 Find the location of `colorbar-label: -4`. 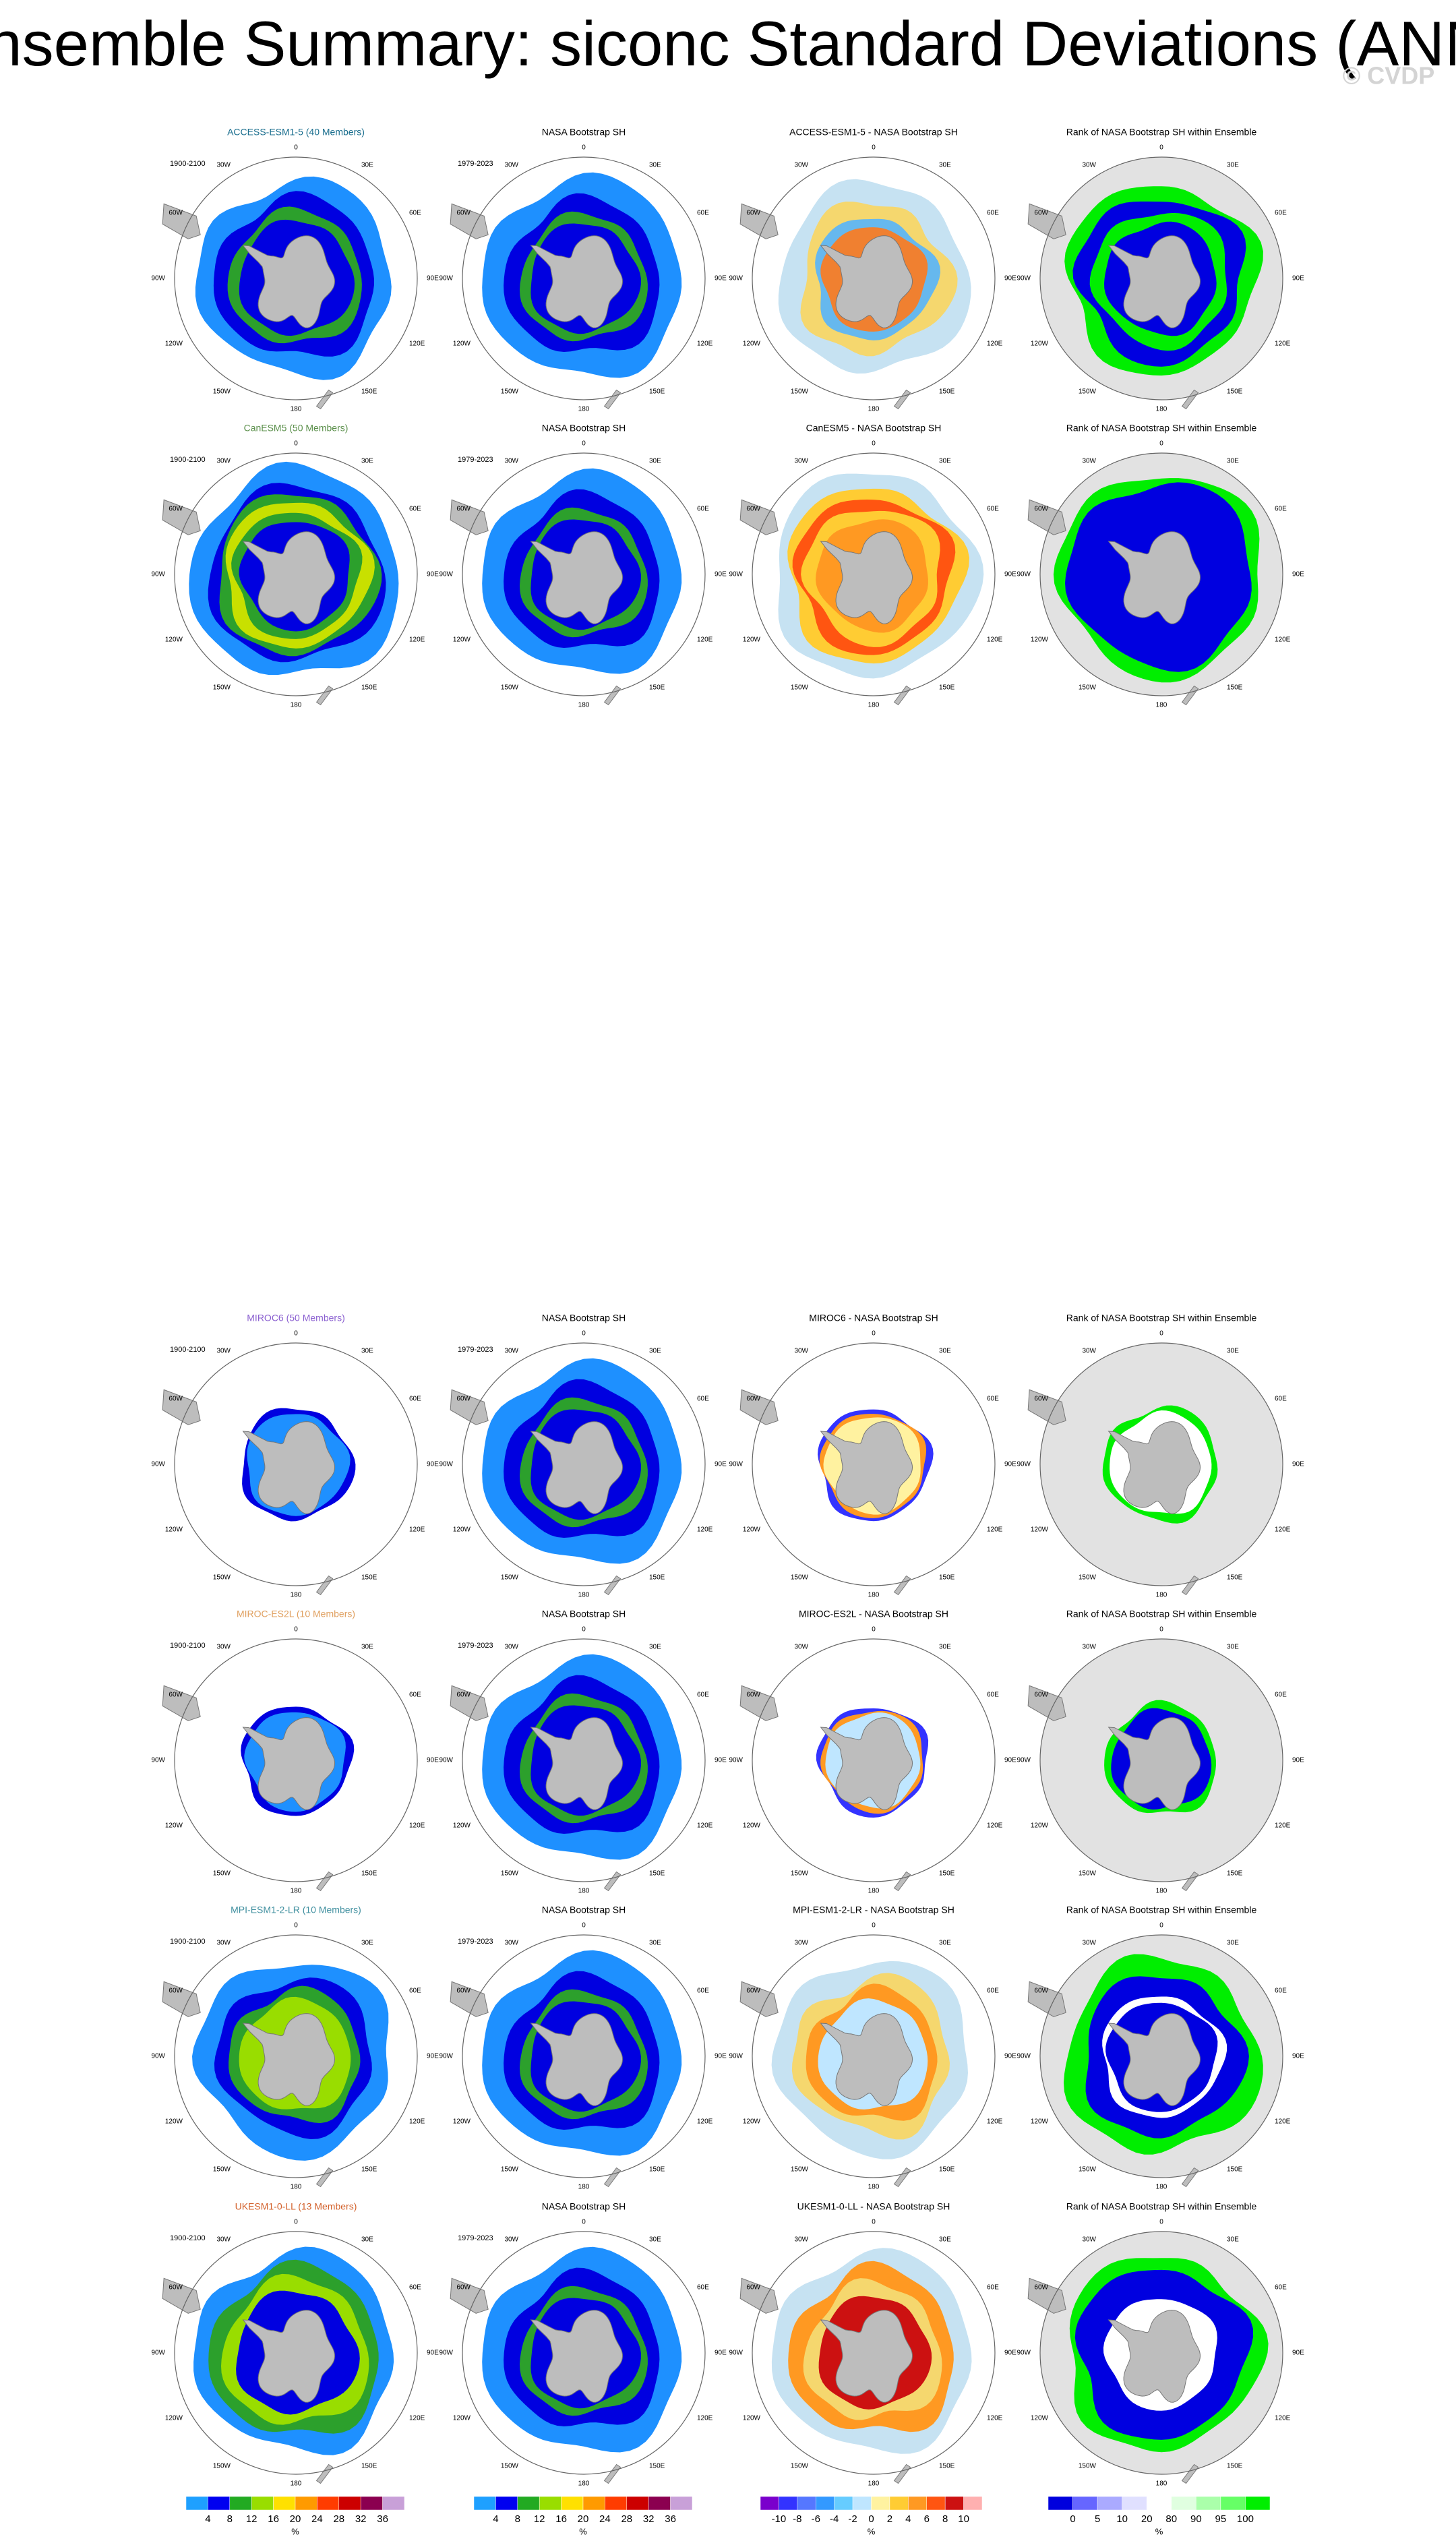

colorbar-label: -4 is located at coordinates (834, 2519).